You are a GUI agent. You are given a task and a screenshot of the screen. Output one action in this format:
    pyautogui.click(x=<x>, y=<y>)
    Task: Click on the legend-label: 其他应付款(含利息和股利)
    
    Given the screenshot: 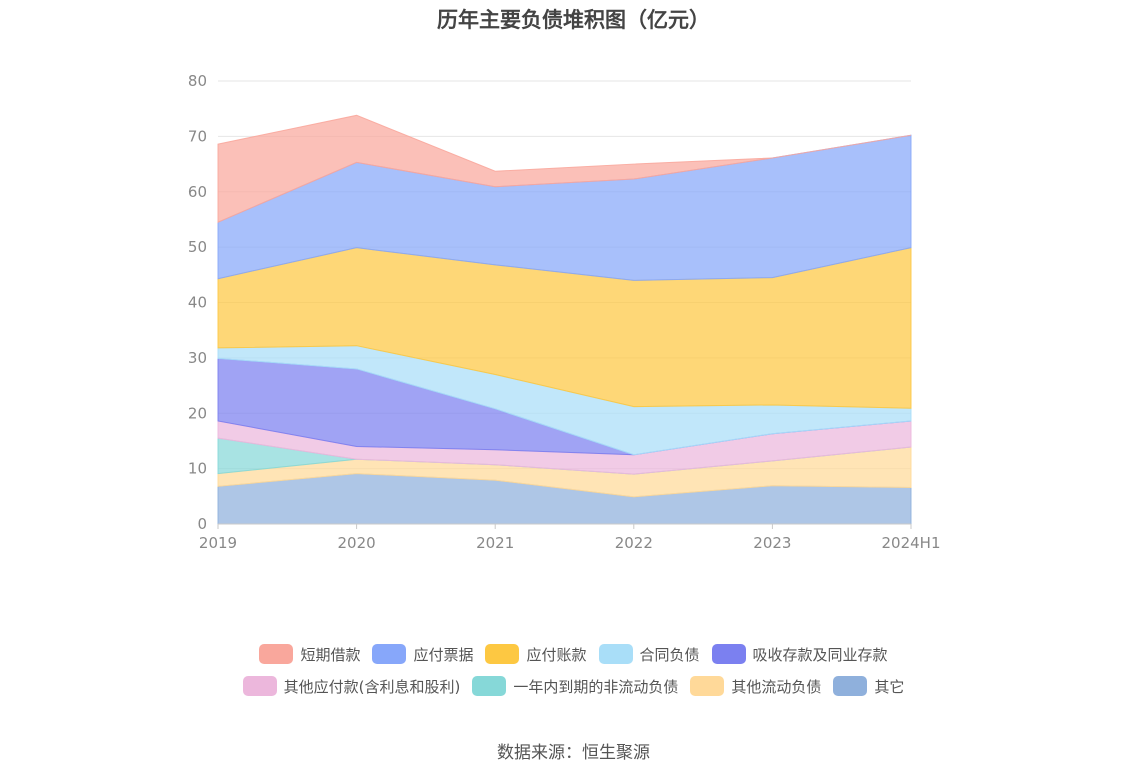 What is the action you would take?
    pyautogui.click(x=372, y=686)
    